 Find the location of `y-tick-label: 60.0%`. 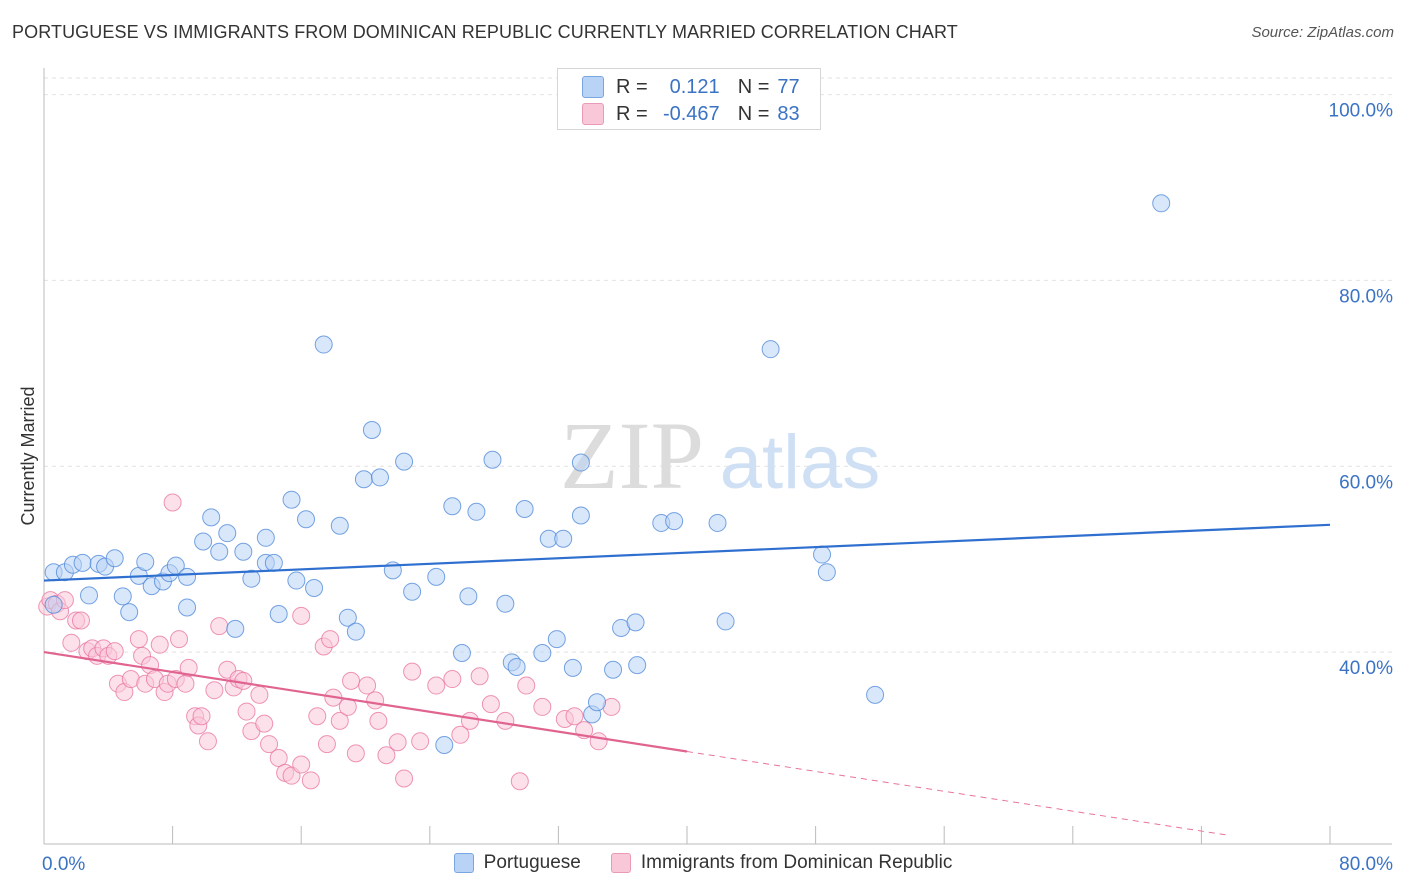

y-tick-label: 60.0% is located at coordinates (1366, 482).